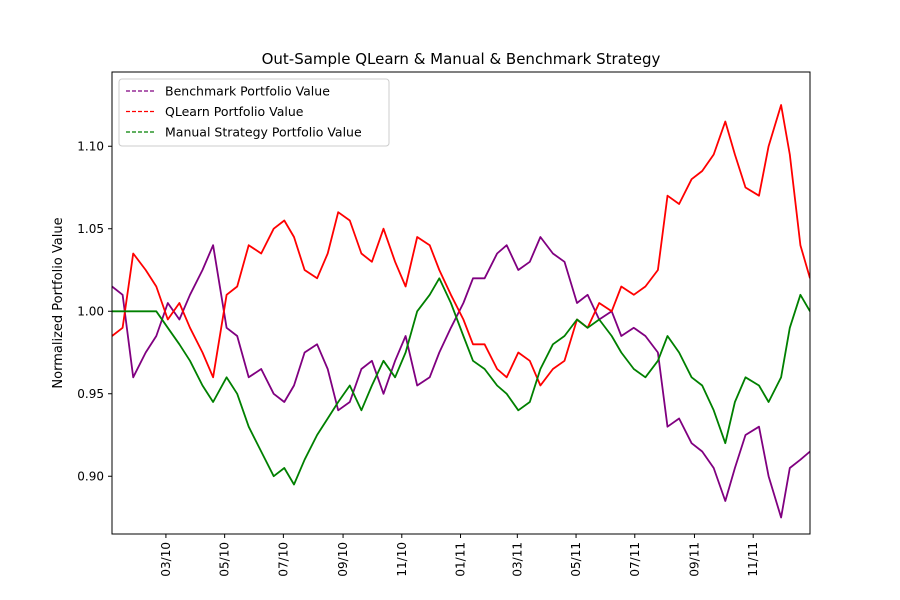 The height and width of the screenshot is (600, 900). I want to click on y-tick-label: 0.95, so click(90, 394).